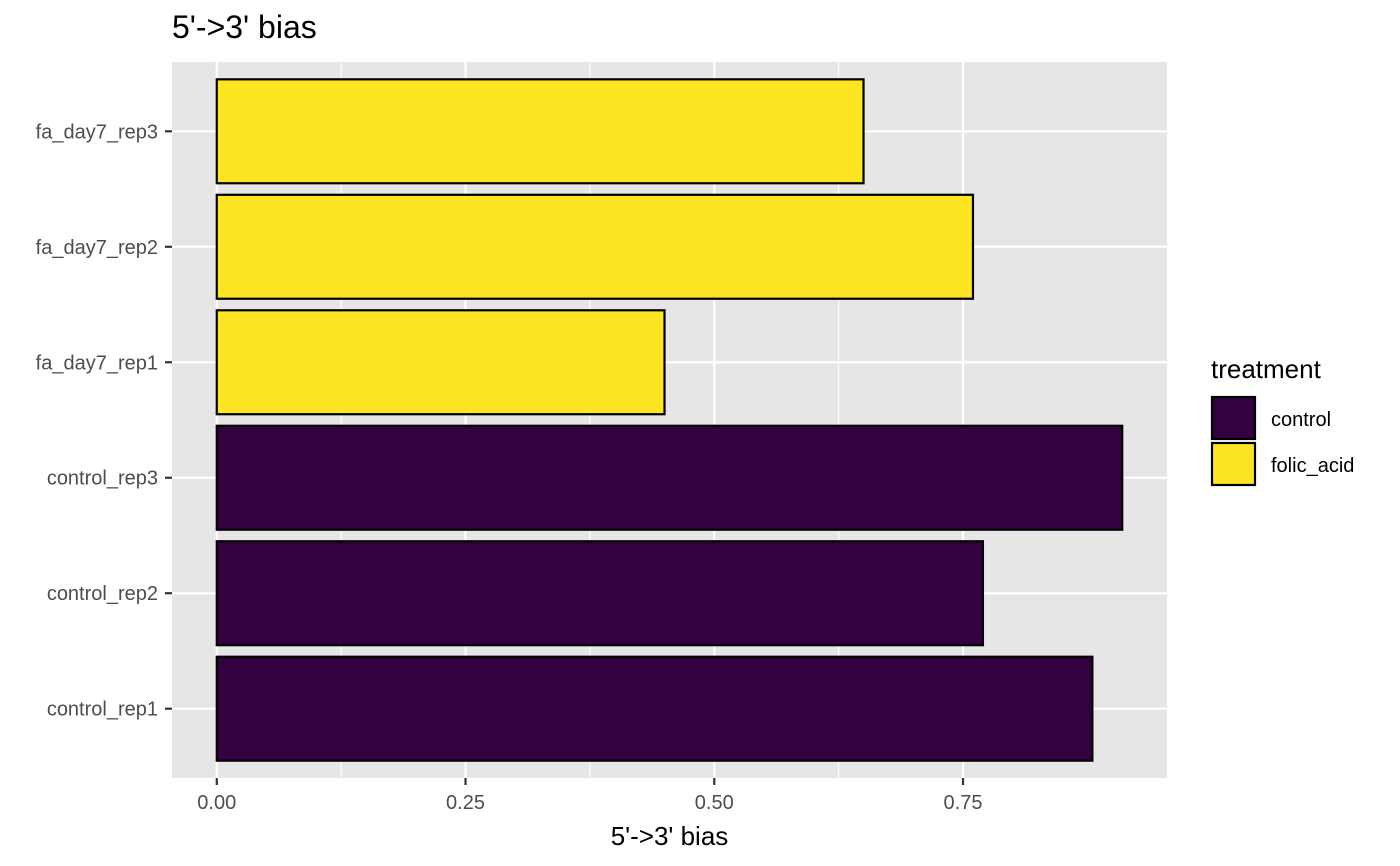 The image size is (1400, 866). I want to click on legend-label: folic_acid, so click(1312, 466).